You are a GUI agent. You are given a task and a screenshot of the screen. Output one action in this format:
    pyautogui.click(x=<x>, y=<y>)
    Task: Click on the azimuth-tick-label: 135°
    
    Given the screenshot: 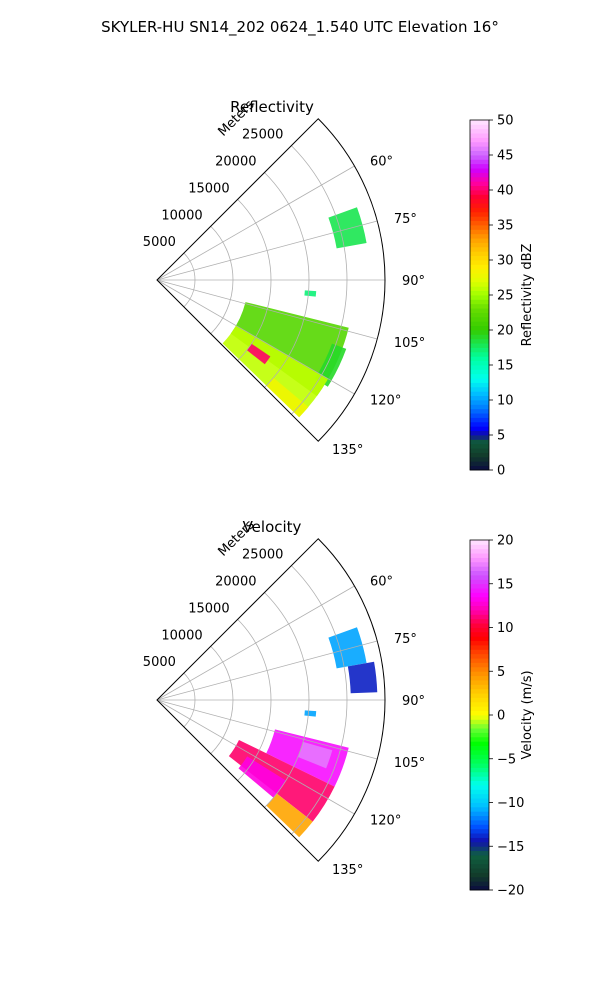 What is the action you would take?
    pyautogui.click(x=347, y=450)
    